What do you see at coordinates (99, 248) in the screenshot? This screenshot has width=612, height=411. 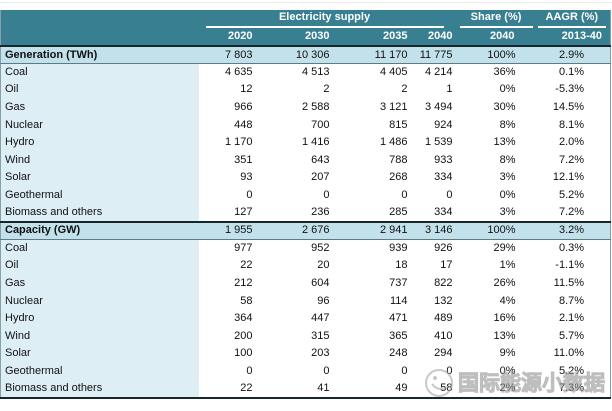 I see `row-label: Coal` at bounding box center [99, 248].